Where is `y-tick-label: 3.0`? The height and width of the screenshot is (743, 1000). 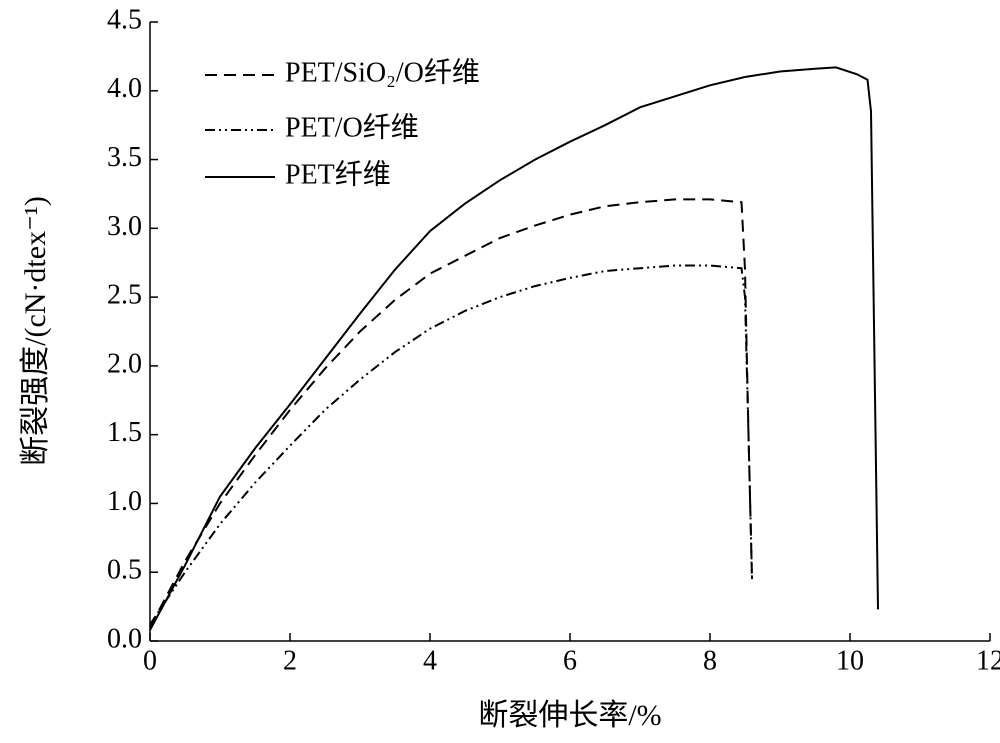
y-tick-label: 3.0 is located at coordinates (124, 226).